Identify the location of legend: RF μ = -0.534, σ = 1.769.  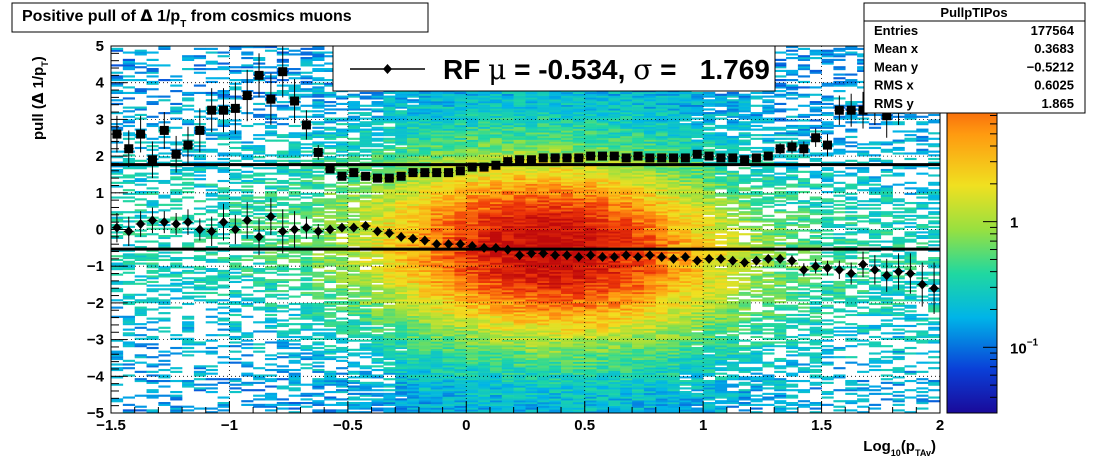
(554, 68).